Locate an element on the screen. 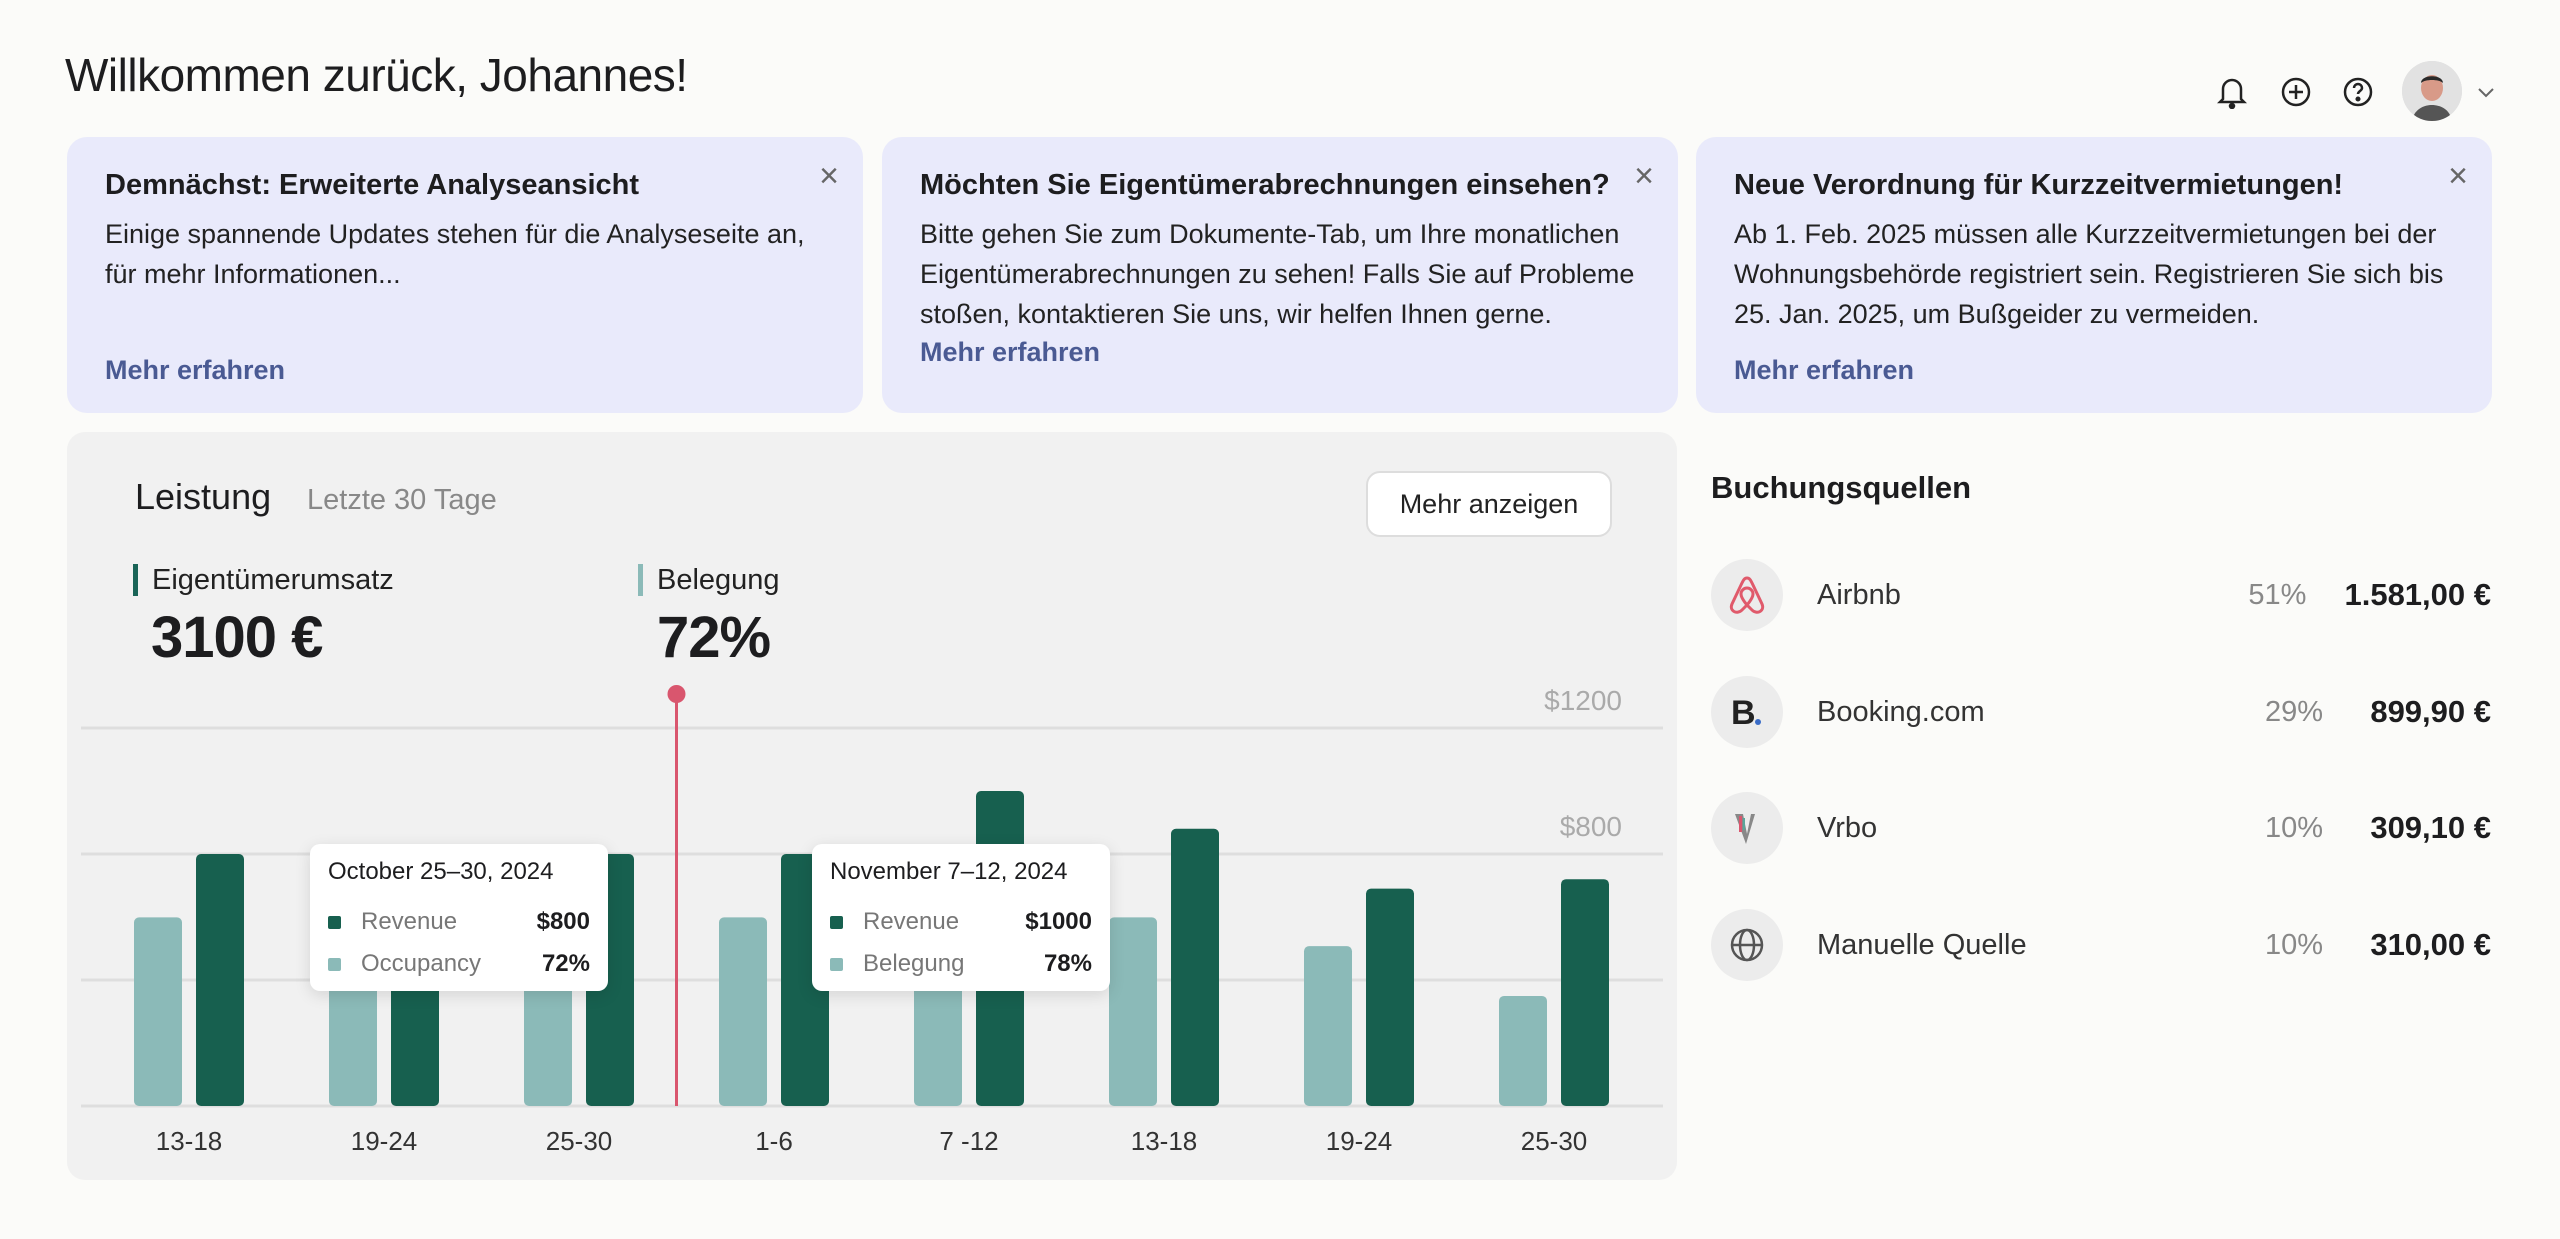 The image size is (2560, 1239). tooltip-label: Belegung is located at coordinates (914, 963).